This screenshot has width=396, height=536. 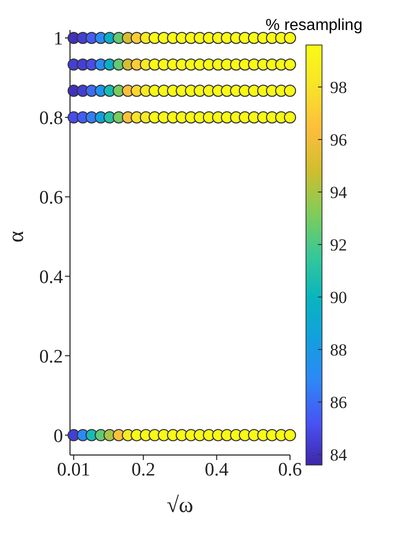 I want to click on y-tick-label: 0.2, so click(x=51, y=357).